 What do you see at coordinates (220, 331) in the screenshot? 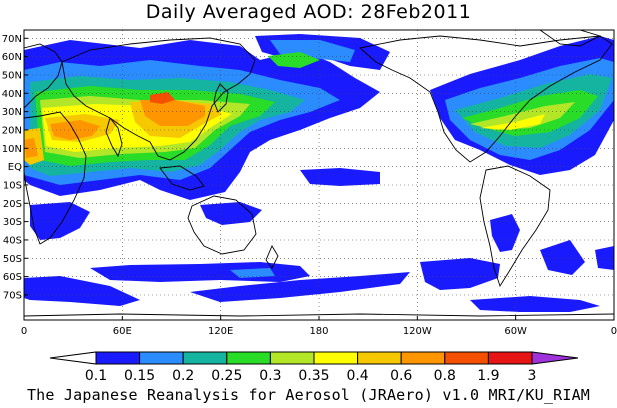
I see `lon-label: 120E` at bounding box center [220, 331].